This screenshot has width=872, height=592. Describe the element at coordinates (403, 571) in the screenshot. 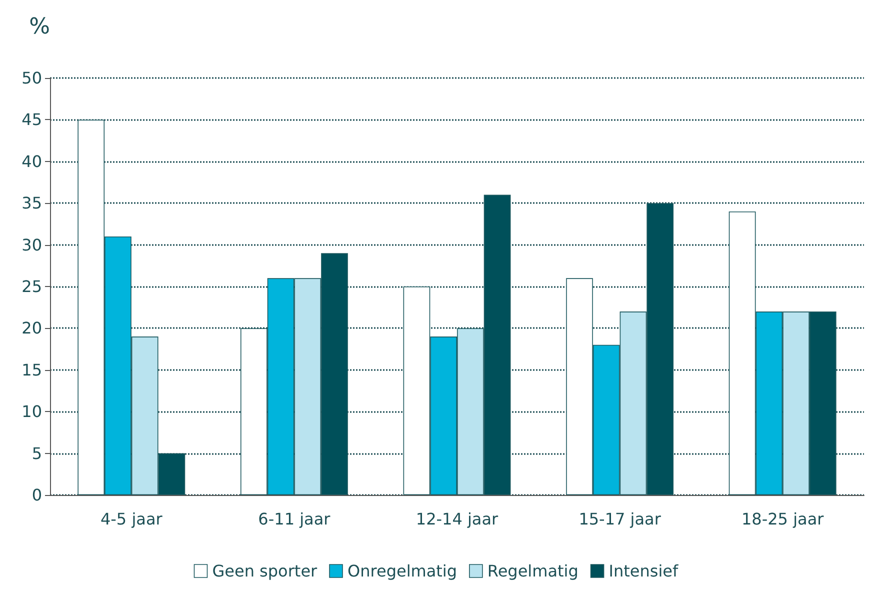

I see `legend-label: Onregelmatig` at that location.